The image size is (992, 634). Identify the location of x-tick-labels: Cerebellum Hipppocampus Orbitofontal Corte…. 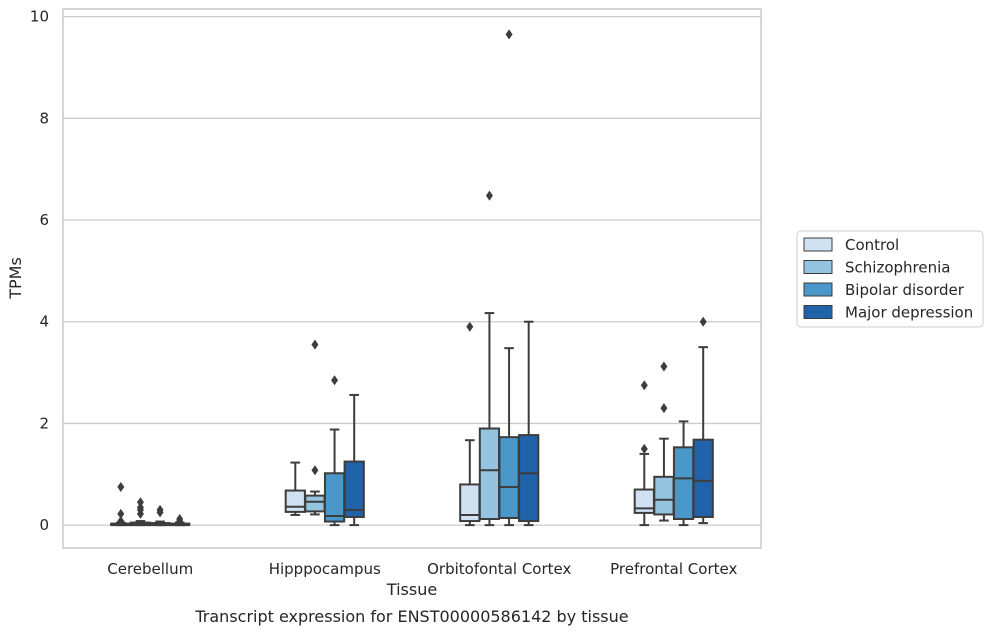
(422, 569).